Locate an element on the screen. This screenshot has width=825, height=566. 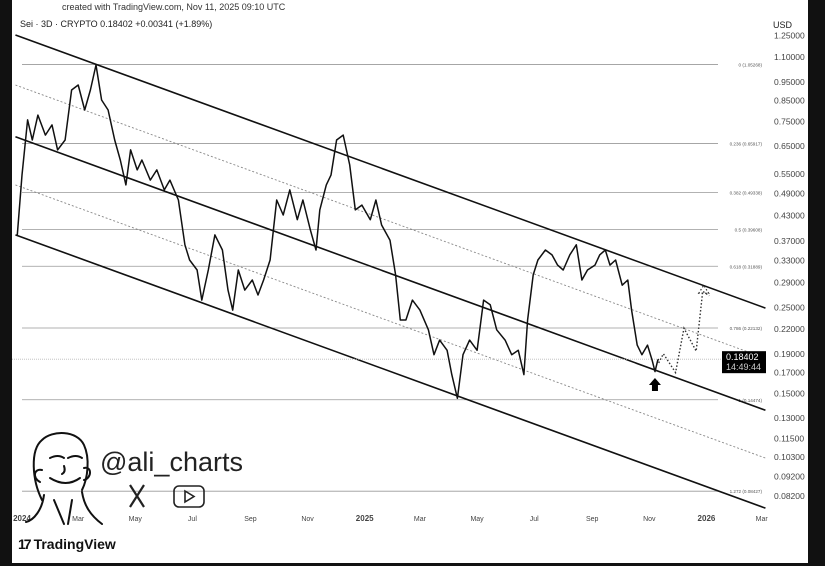
y-tick-label: 0.15000 is located at coordinates (789, 394).